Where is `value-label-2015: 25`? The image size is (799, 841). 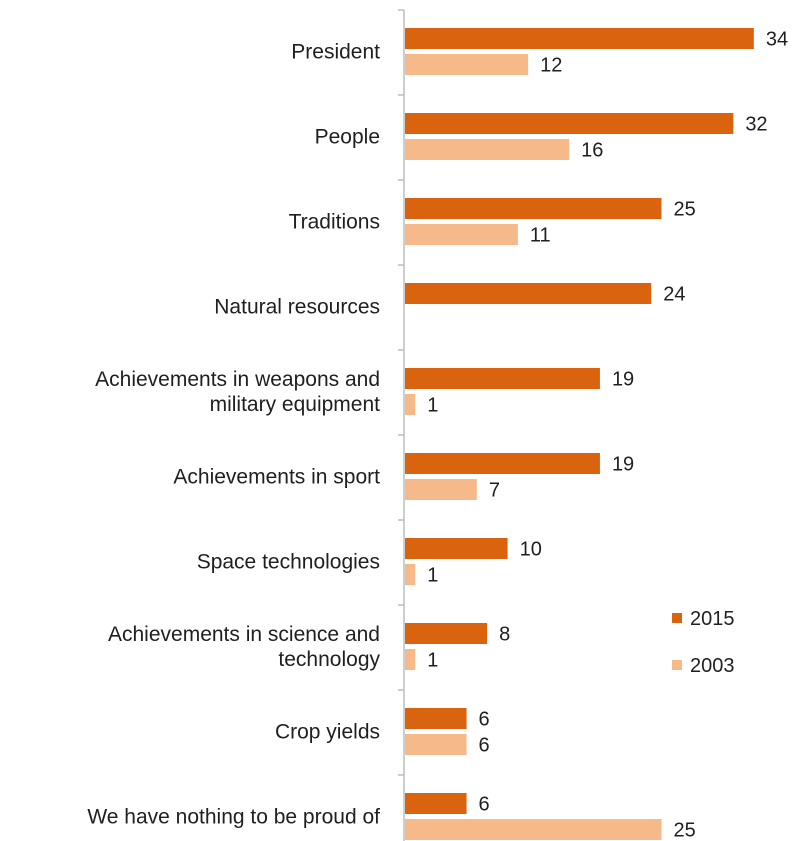
value-label-2015: 25 is located at coordinates (685, 210).